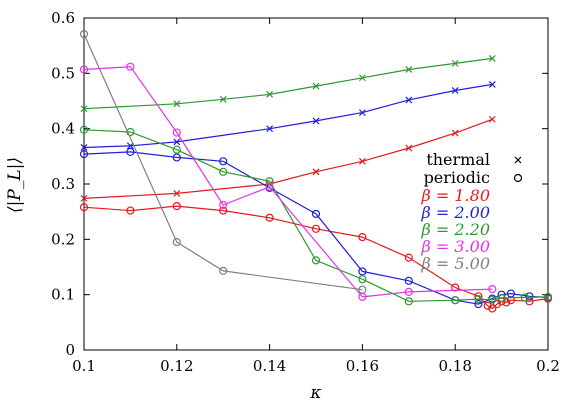 Image resolution: width=582 pixels, height=405 pixels. I want to click on x-tick-label: 0.12, so click(176, 366).